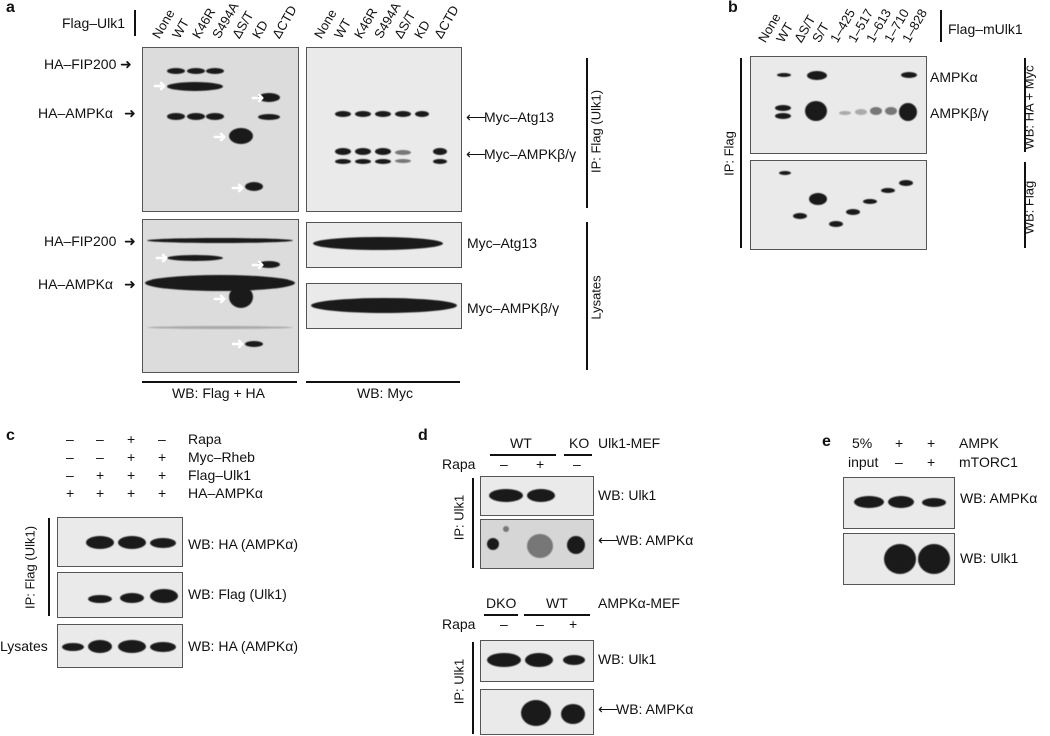 Image resolution: width=1050 pixels, height=736 pixels. I want to click on panel-e-letter: e, so click(826, 441).